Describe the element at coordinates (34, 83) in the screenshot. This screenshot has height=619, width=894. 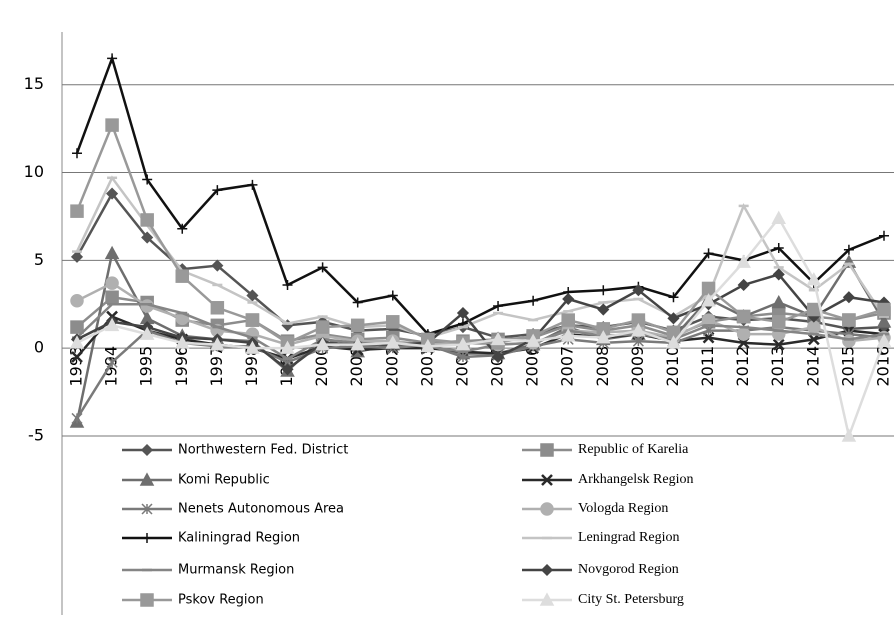
I see `y-tick-label: 15` at that location.